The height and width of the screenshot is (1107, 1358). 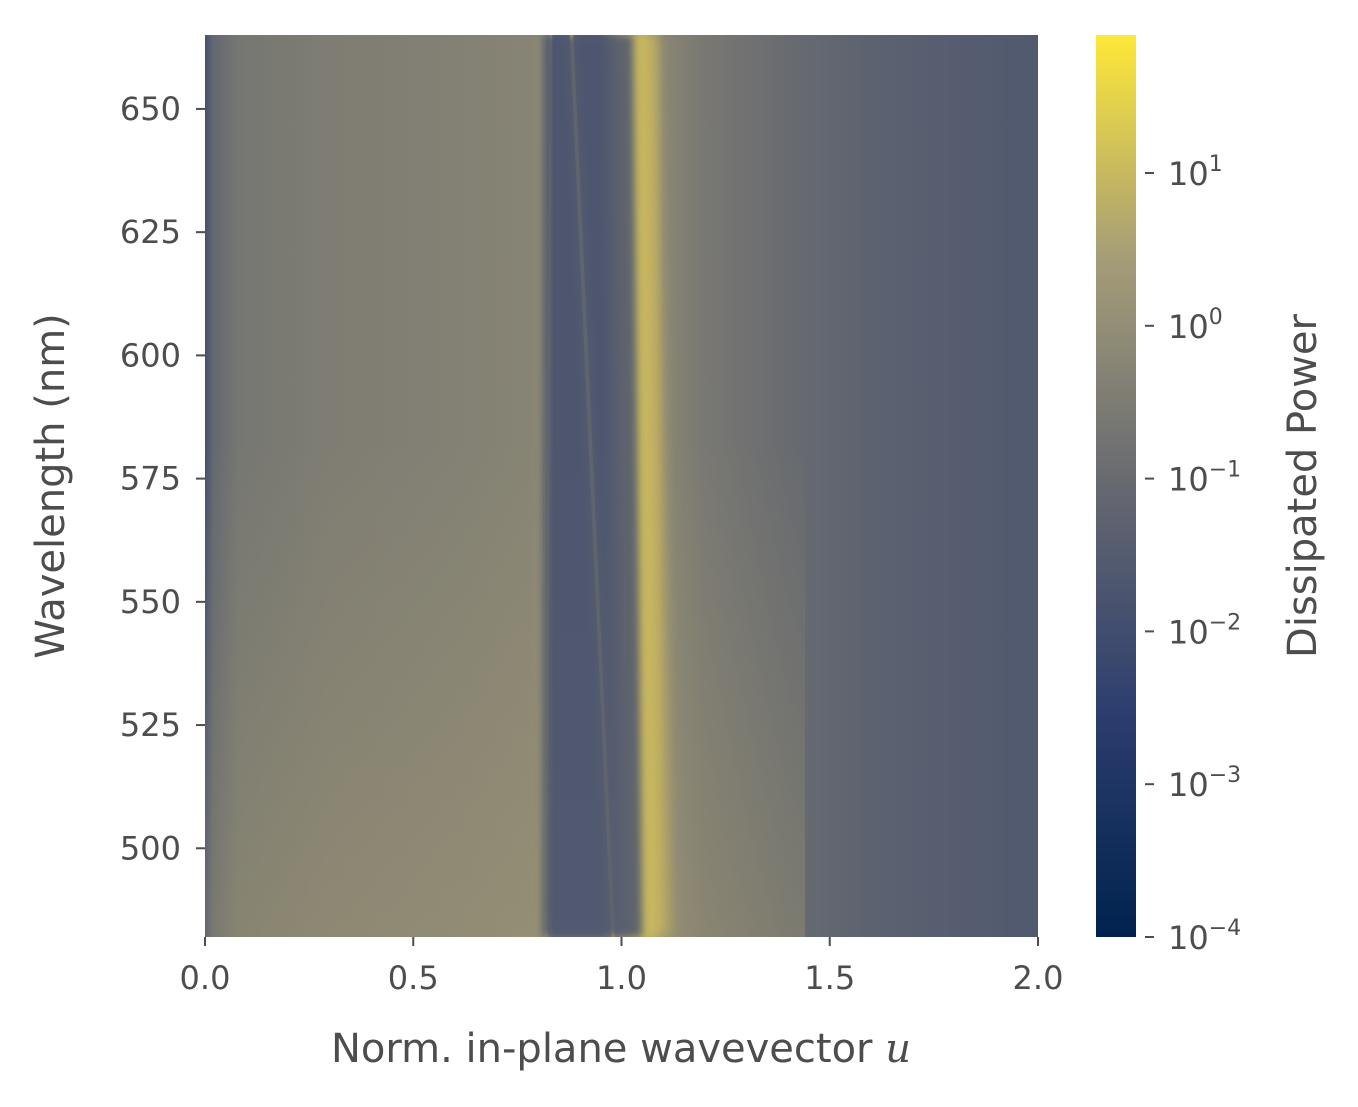 I want to click on y-tick-label: 525, so click(x=150, y=725).